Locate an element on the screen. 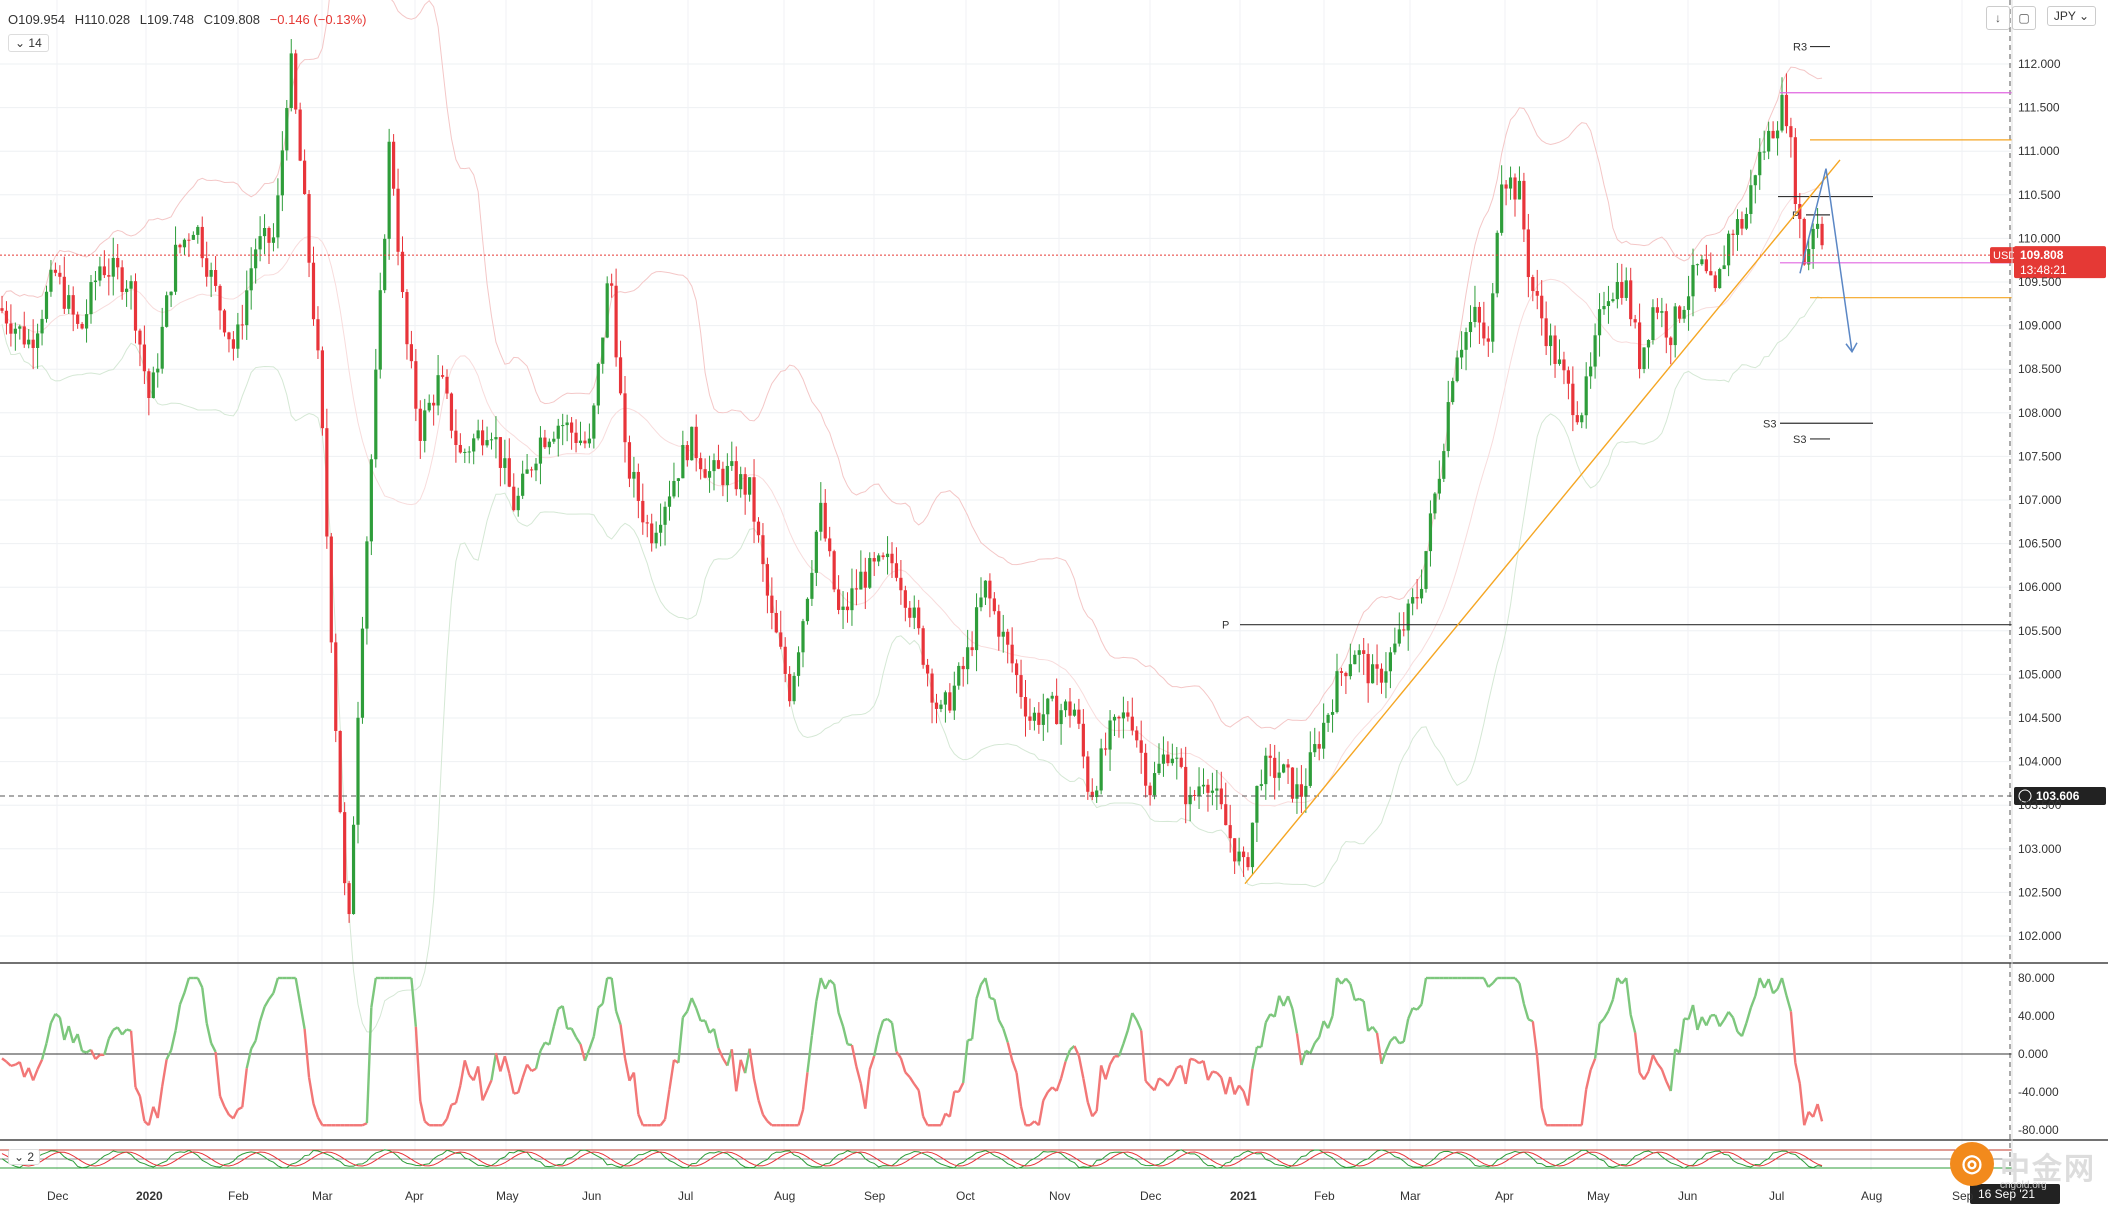 The image size is (2108, 1211). stoch-d is located at coordinates (912, 1159).